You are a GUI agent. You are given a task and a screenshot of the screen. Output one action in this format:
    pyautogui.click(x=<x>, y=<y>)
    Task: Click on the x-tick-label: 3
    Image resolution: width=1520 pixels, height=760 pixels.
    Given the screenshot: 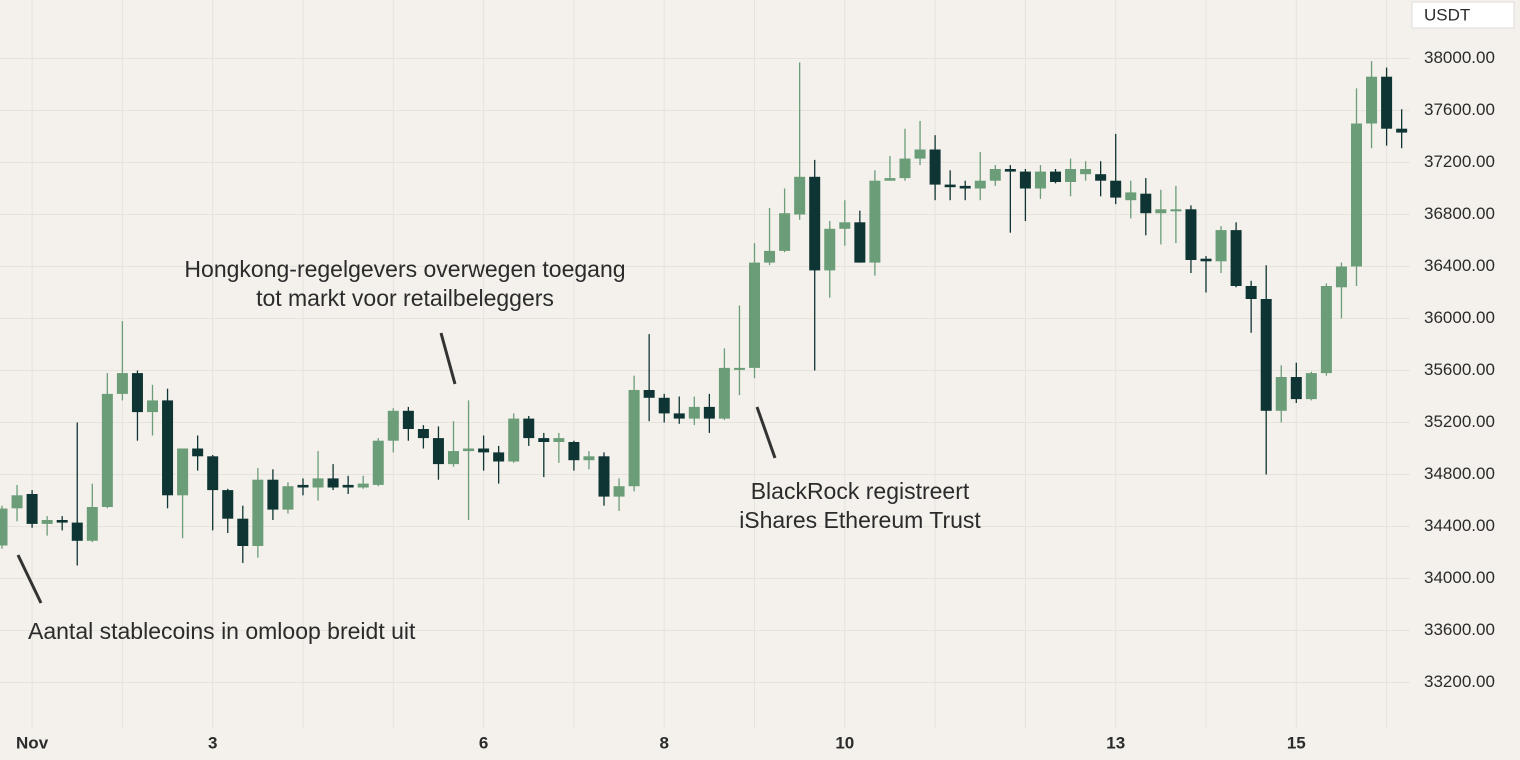 What is the action you would take?
    pyautogui.click(x=212, y=742)
    